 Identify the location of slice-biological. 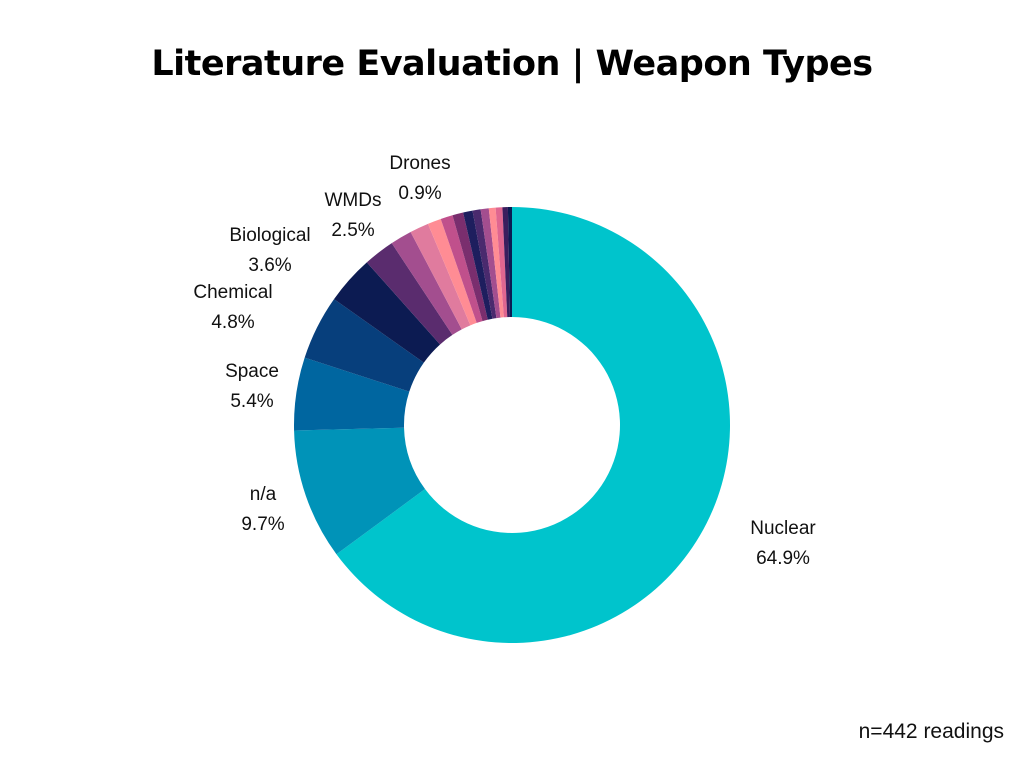
(387, 312).